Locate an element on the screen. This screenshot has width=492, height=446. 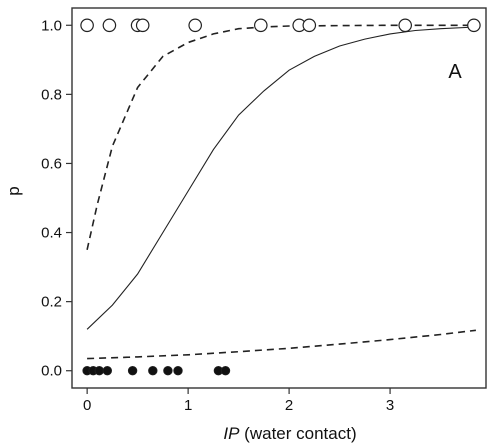
y-axis-ticks: 0.0 0.2 0.4 0.6 0.8 1.0 is located at coordinates (56, 198).